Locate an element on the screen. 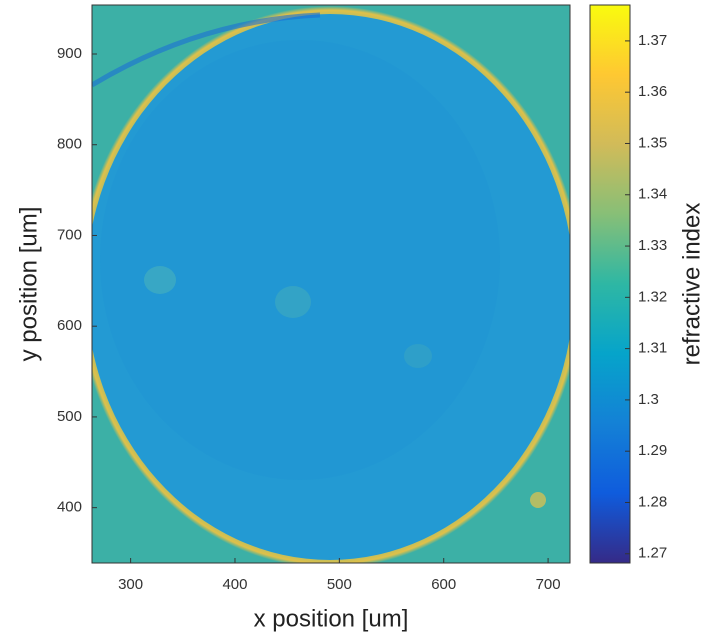  y-tick-label: 900 is located at coordinates (69, 53).